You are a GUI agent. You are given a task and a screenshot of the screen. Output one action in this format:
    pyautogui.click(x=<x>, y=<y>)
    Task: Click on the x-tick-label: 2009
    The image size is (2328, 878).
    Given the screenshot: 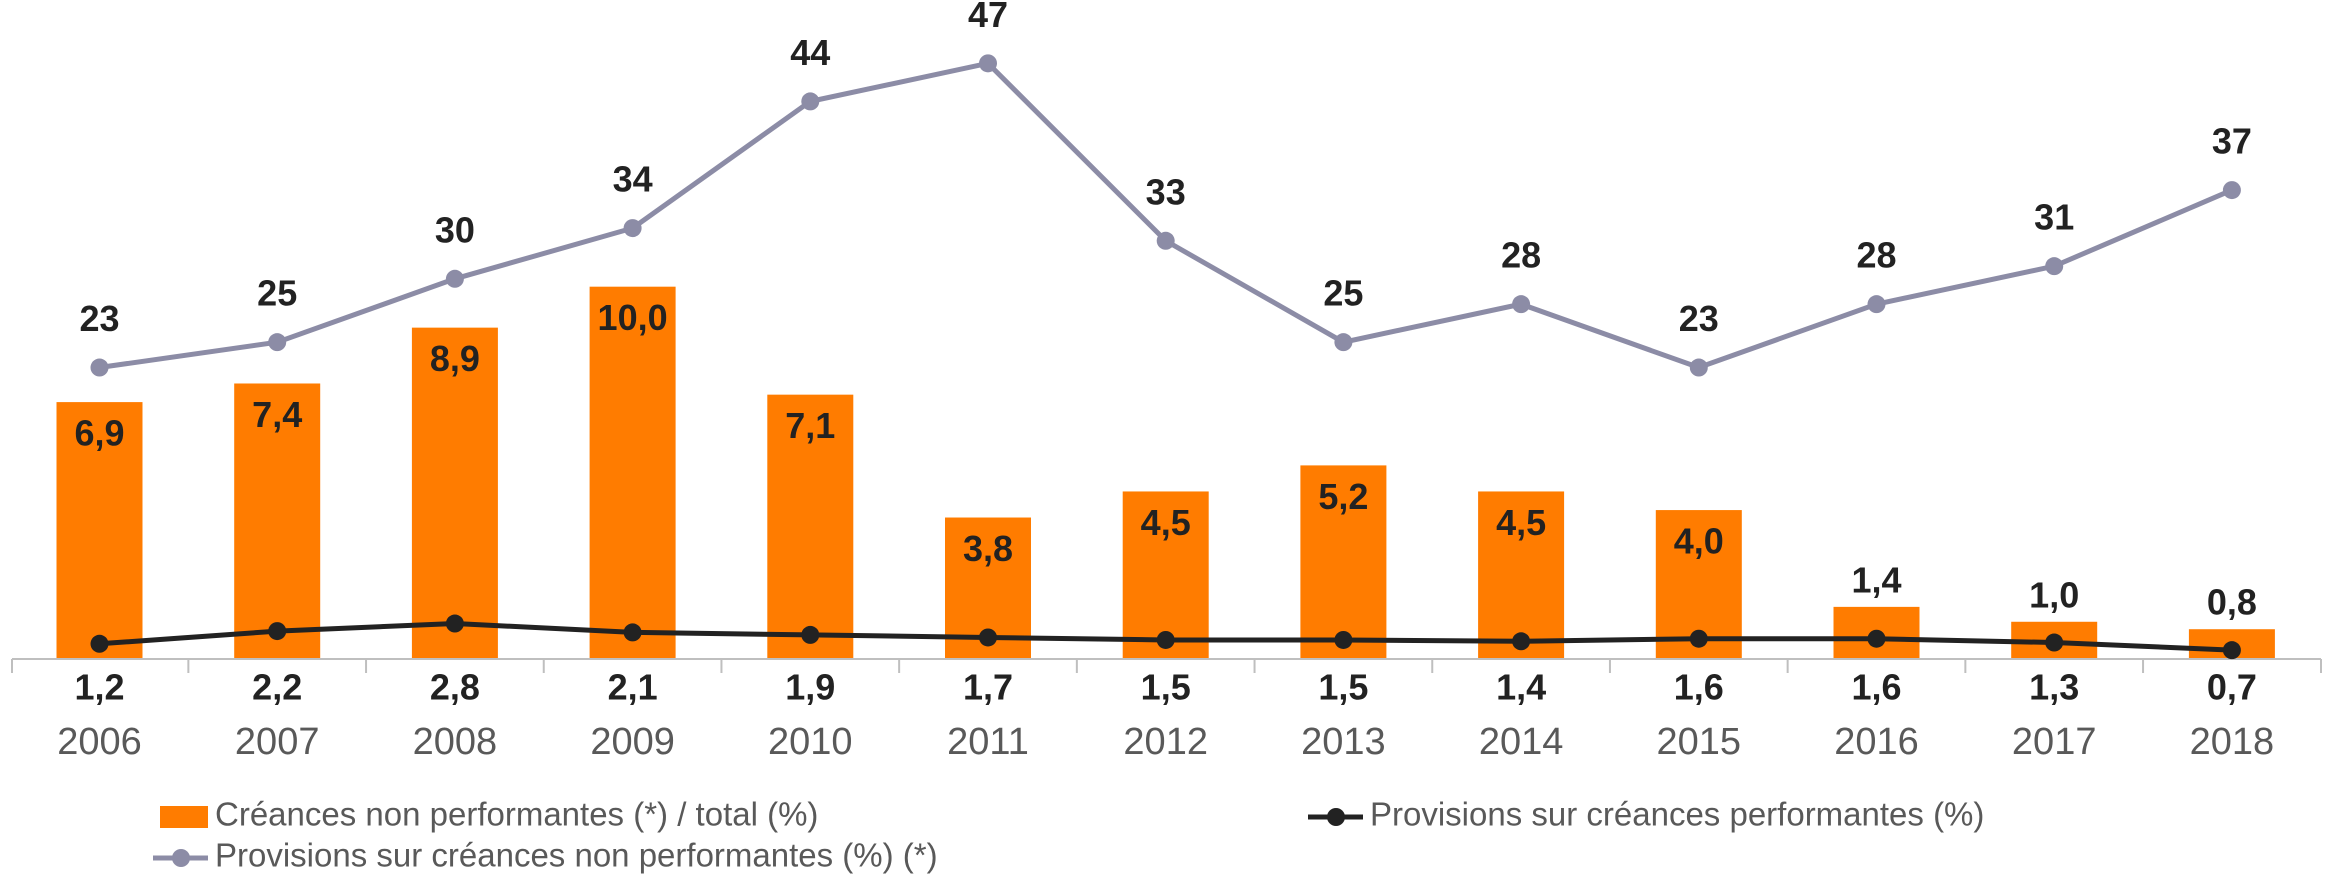 What is the action you would take?
    pyautogui.click(x=632, y=742)
    